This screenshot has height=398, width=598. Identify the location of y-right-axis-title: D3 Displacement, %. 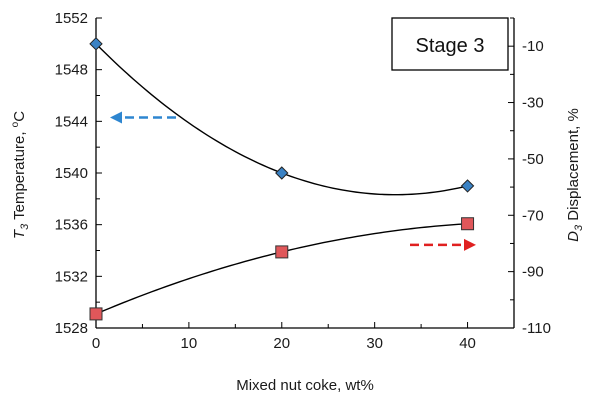
(575, 175).